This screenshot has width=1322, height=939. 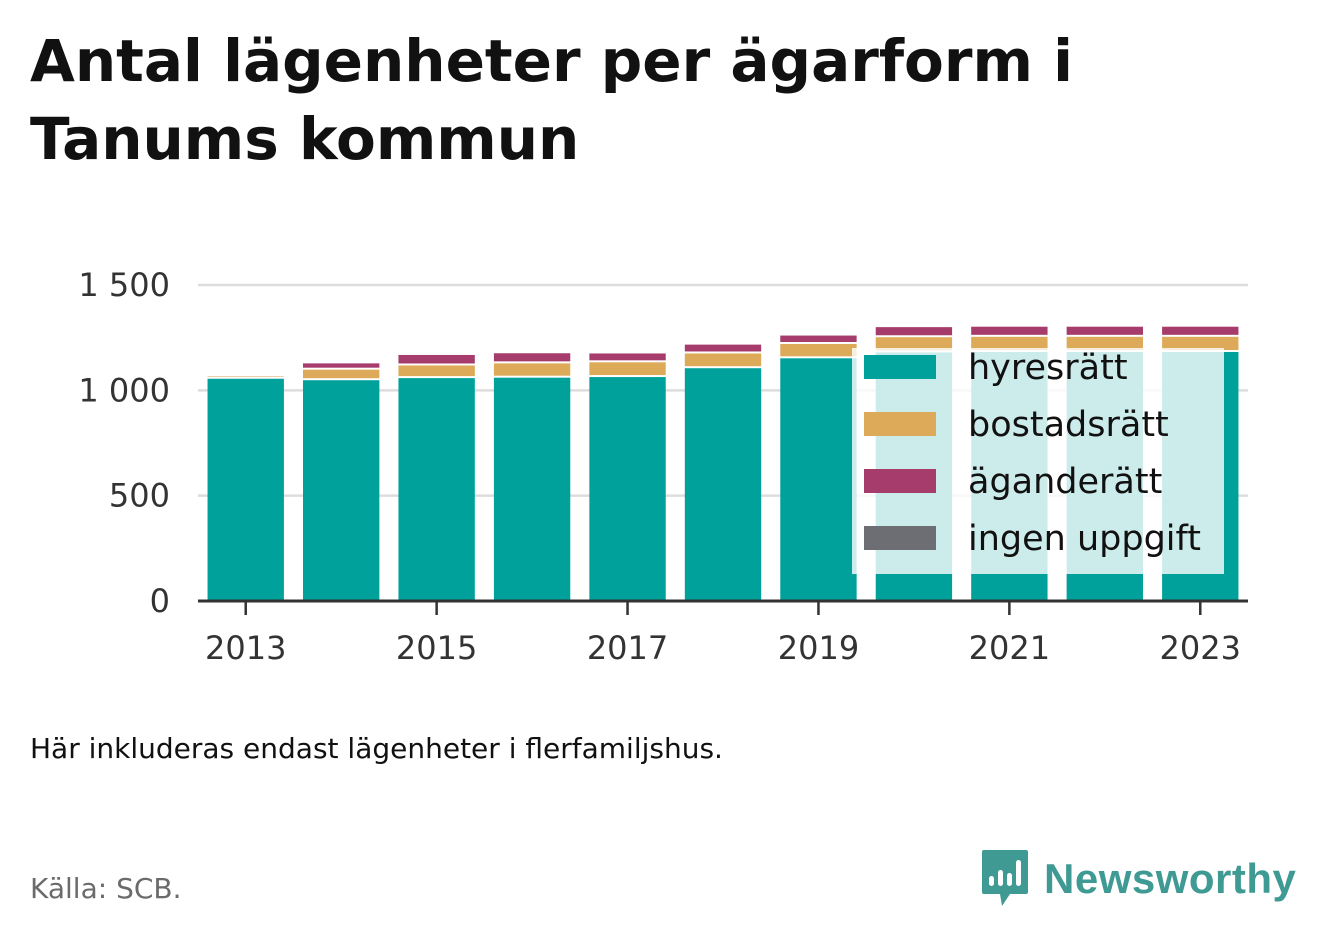 What do you see at coordinates (1048, 368) in the screenshot?
I see `legend-label: hyresrätt` at bounding box center [1048, 368].